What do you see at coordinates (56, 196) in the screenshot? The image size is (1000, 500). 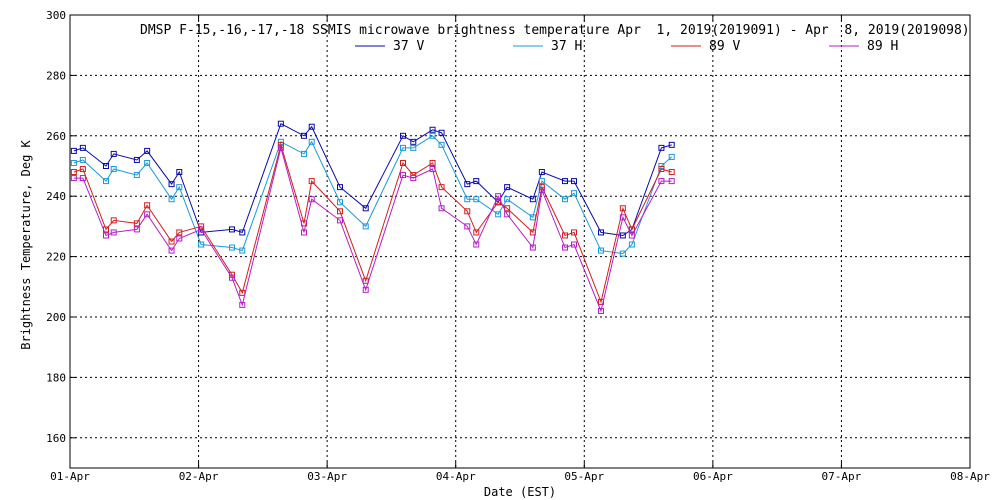 I see `y-tick-label: 240` at bounding box center [56, 196].